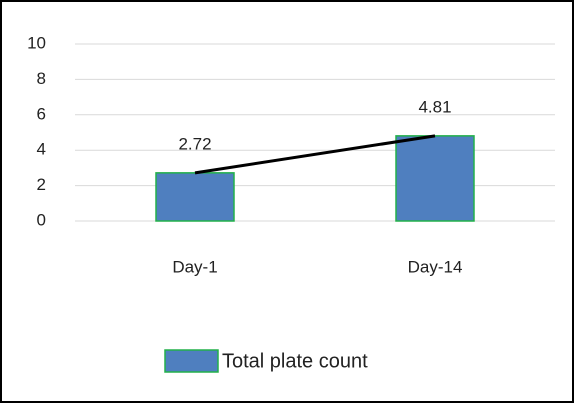  Describe the element at coordinates (194, 266) in the screenshot. I see `x-tick-label: Day-1` at that location.